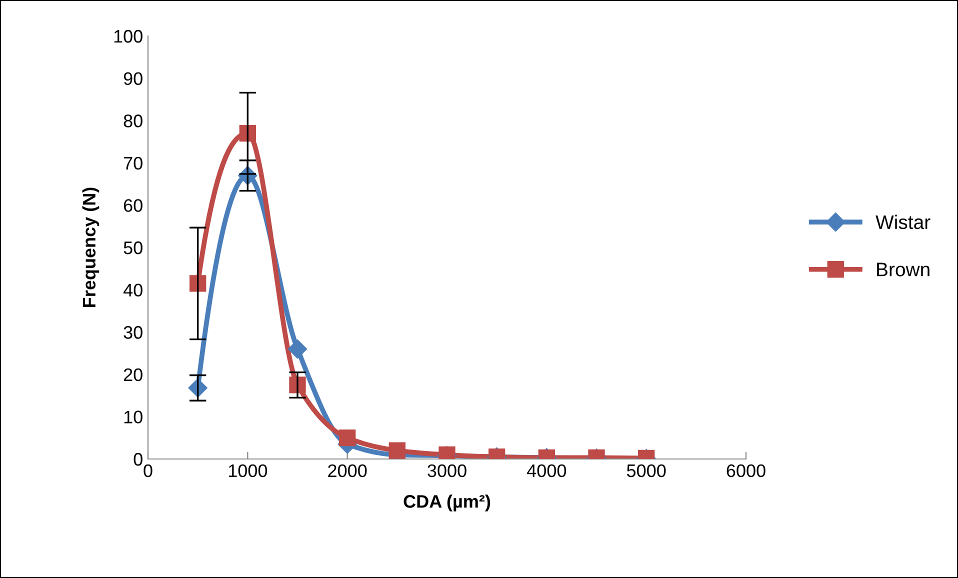  What do you see at coordinates (447, 471) in the screenshot?
I see `x-tick-label: 3000` at bounding box center [447, 471].